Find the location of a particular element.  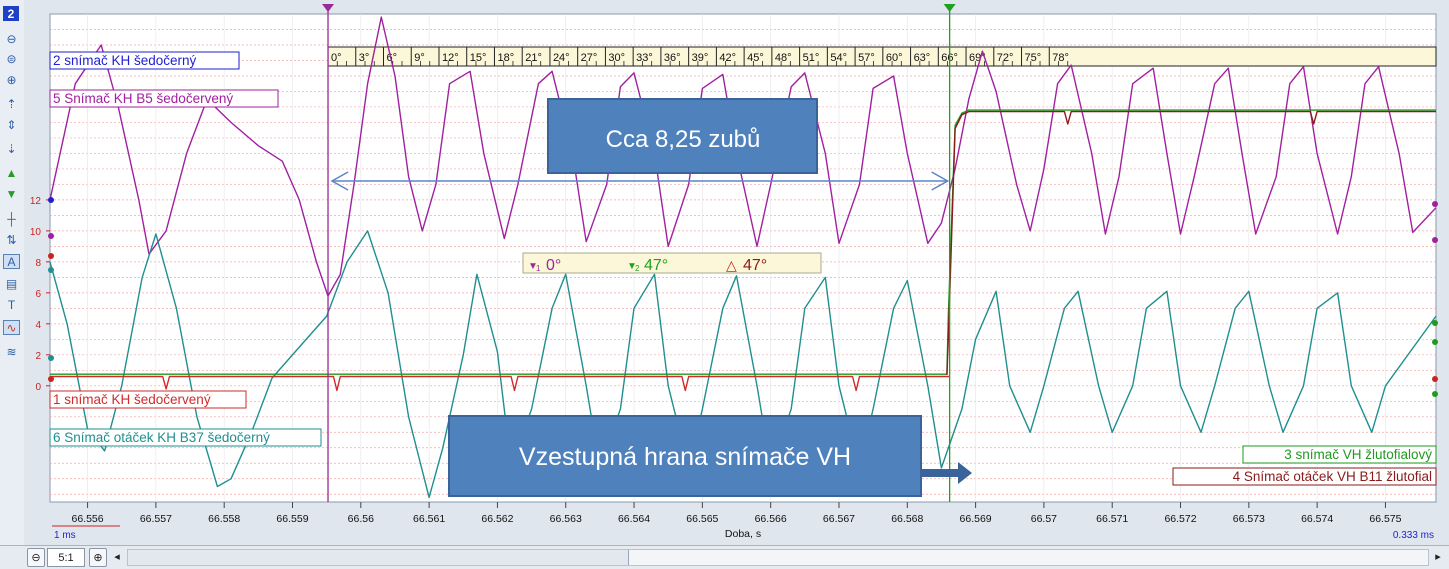

x-tick-label: 66.572 is located at coordinates (1180, 519).